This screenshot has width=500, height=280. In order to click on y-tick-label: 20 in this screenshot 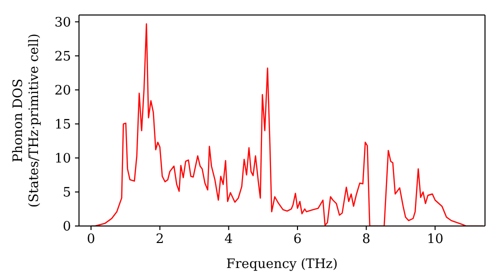, I will do `click(62, 90)`.